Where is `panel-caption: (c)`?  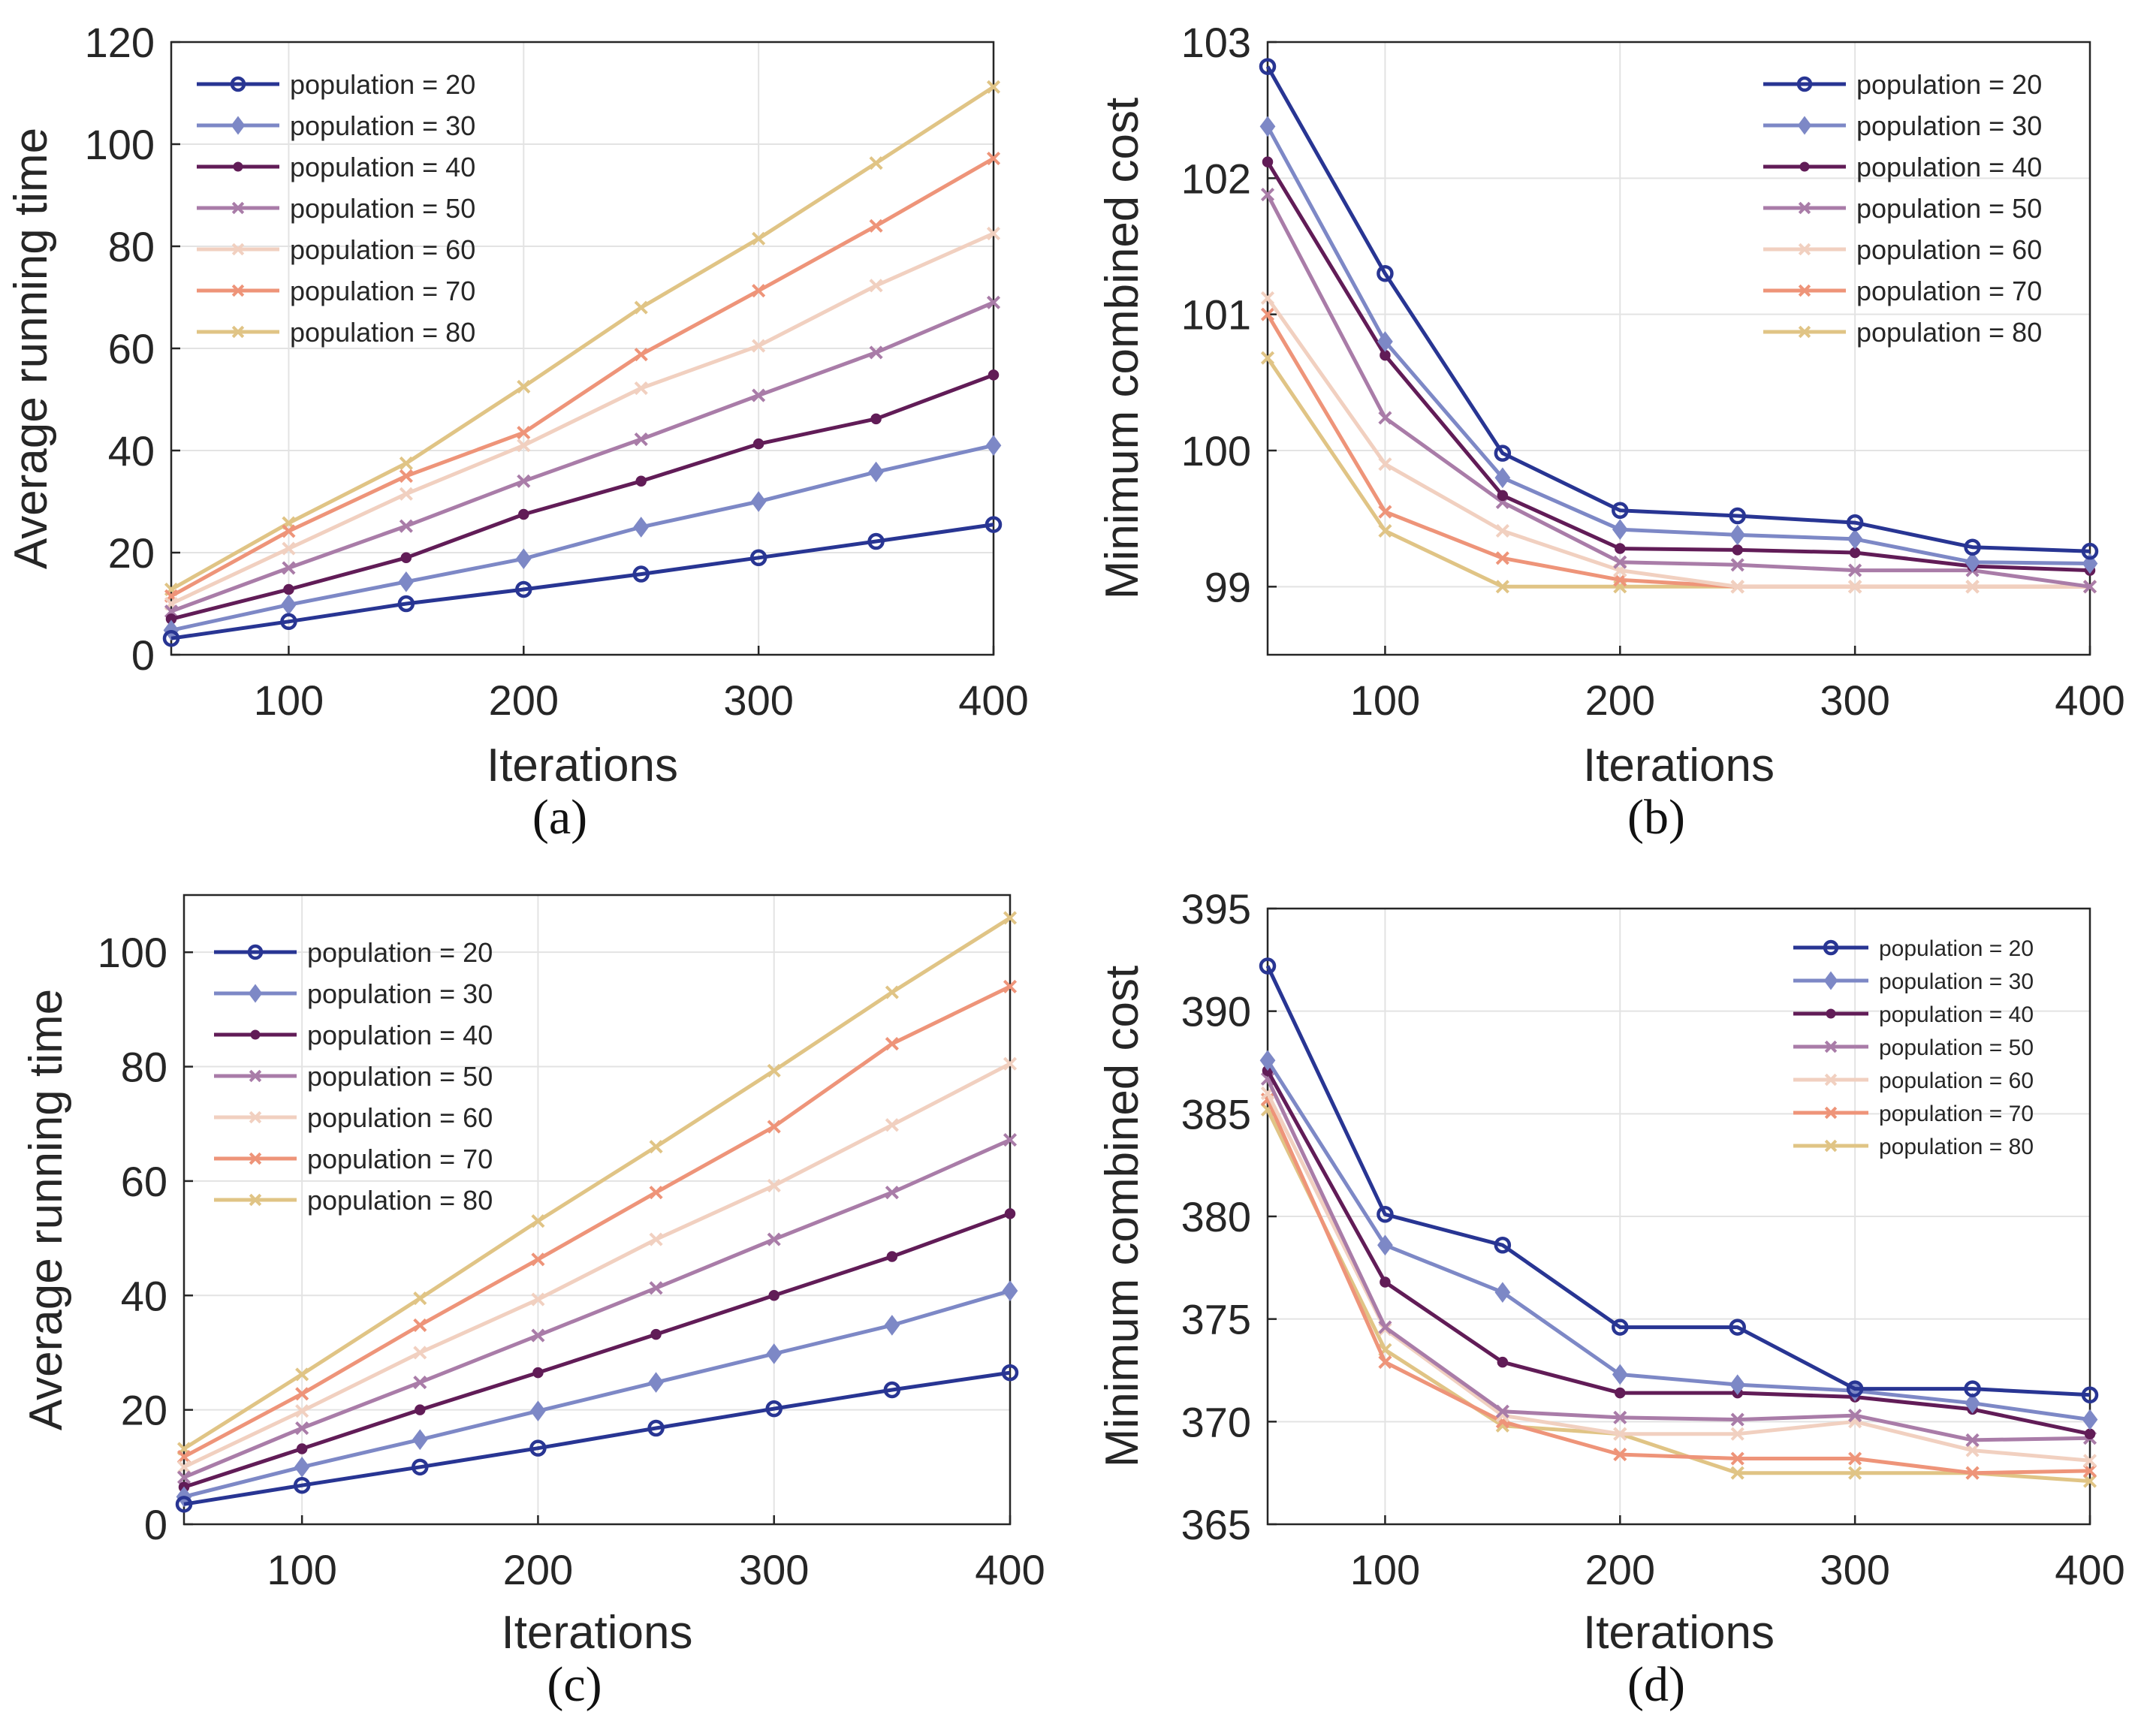
panel-caption: (c) is located at coordinates (574, 1684).